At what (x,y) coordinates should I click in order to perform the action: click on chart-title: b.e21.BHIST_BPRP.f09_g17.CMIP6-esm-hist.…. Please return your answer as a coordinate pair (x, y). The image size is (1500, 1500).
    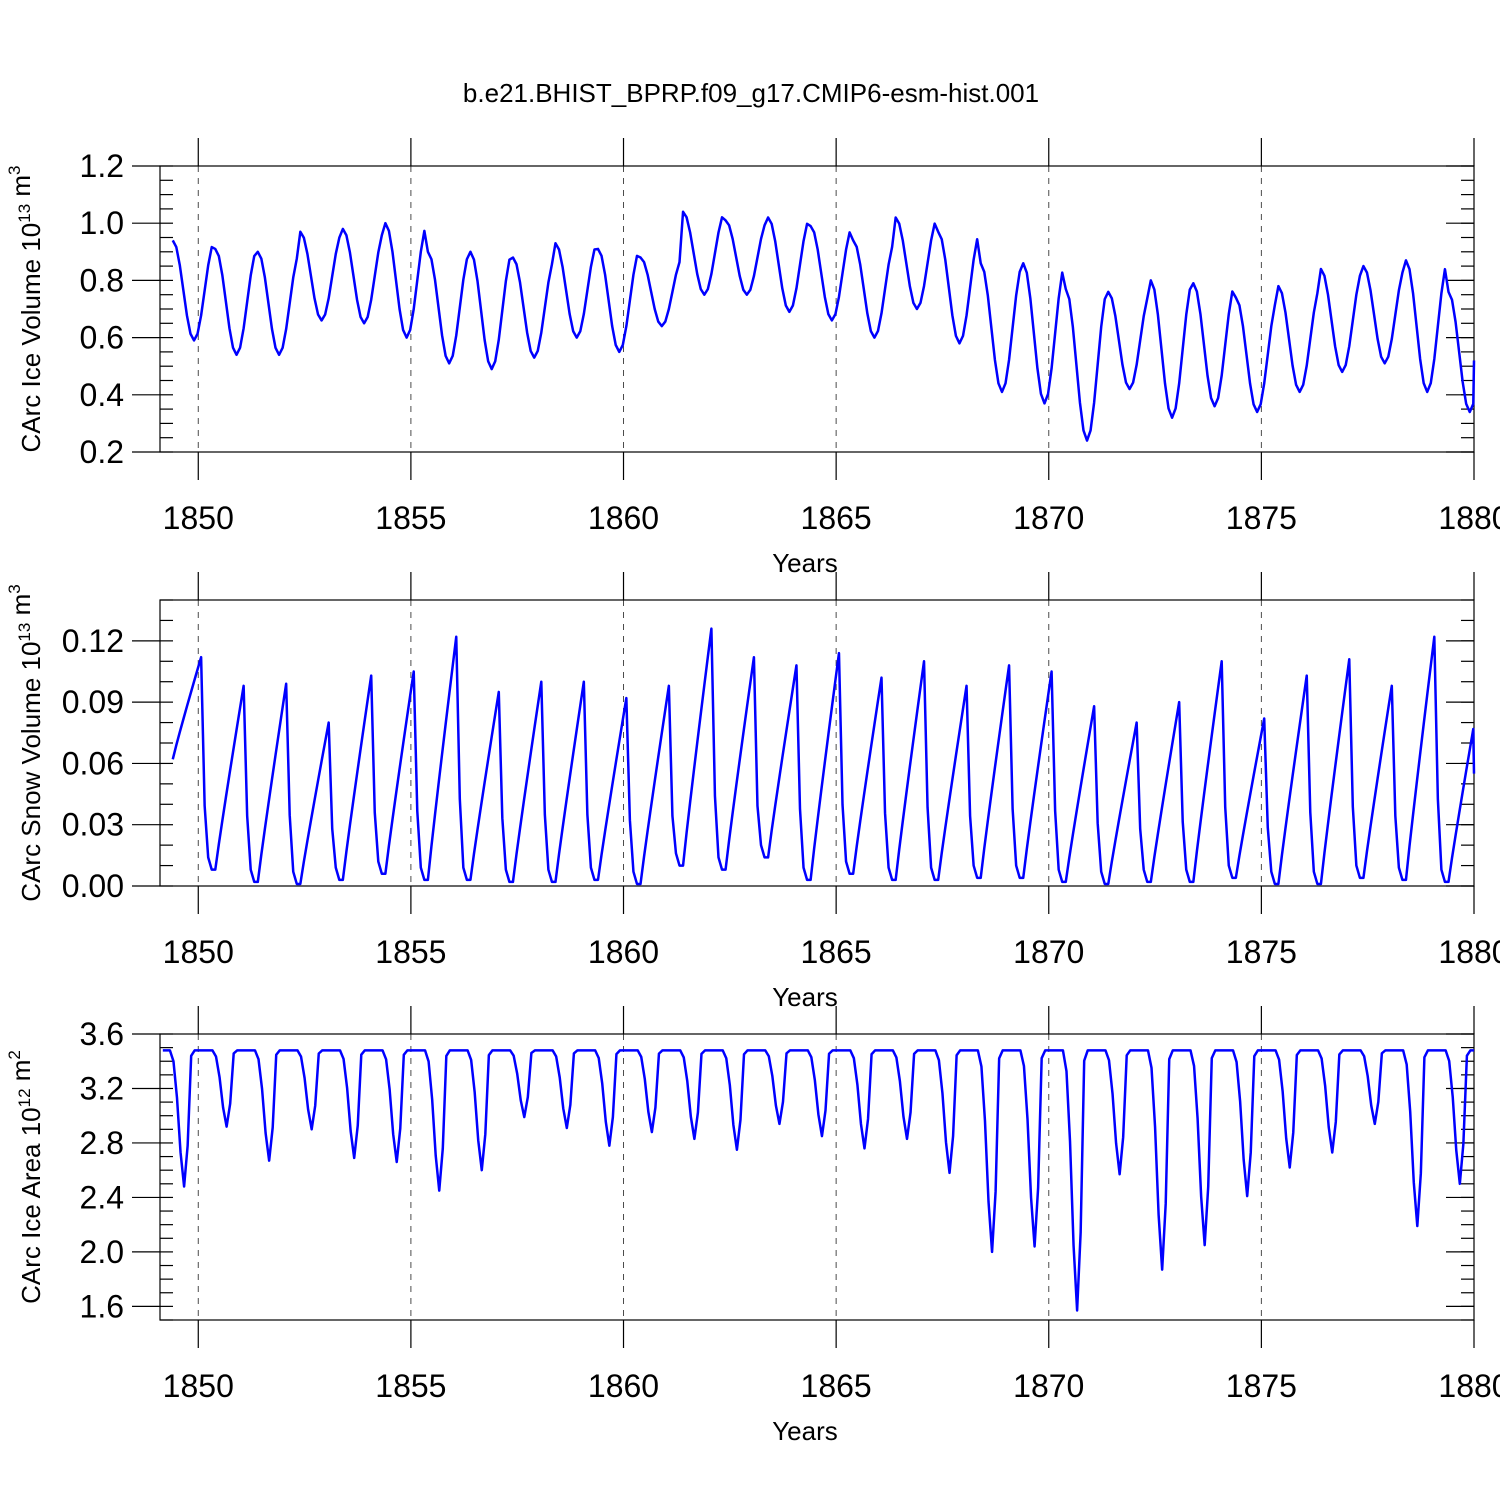
    Looking at the image, I should click on (751, 93).